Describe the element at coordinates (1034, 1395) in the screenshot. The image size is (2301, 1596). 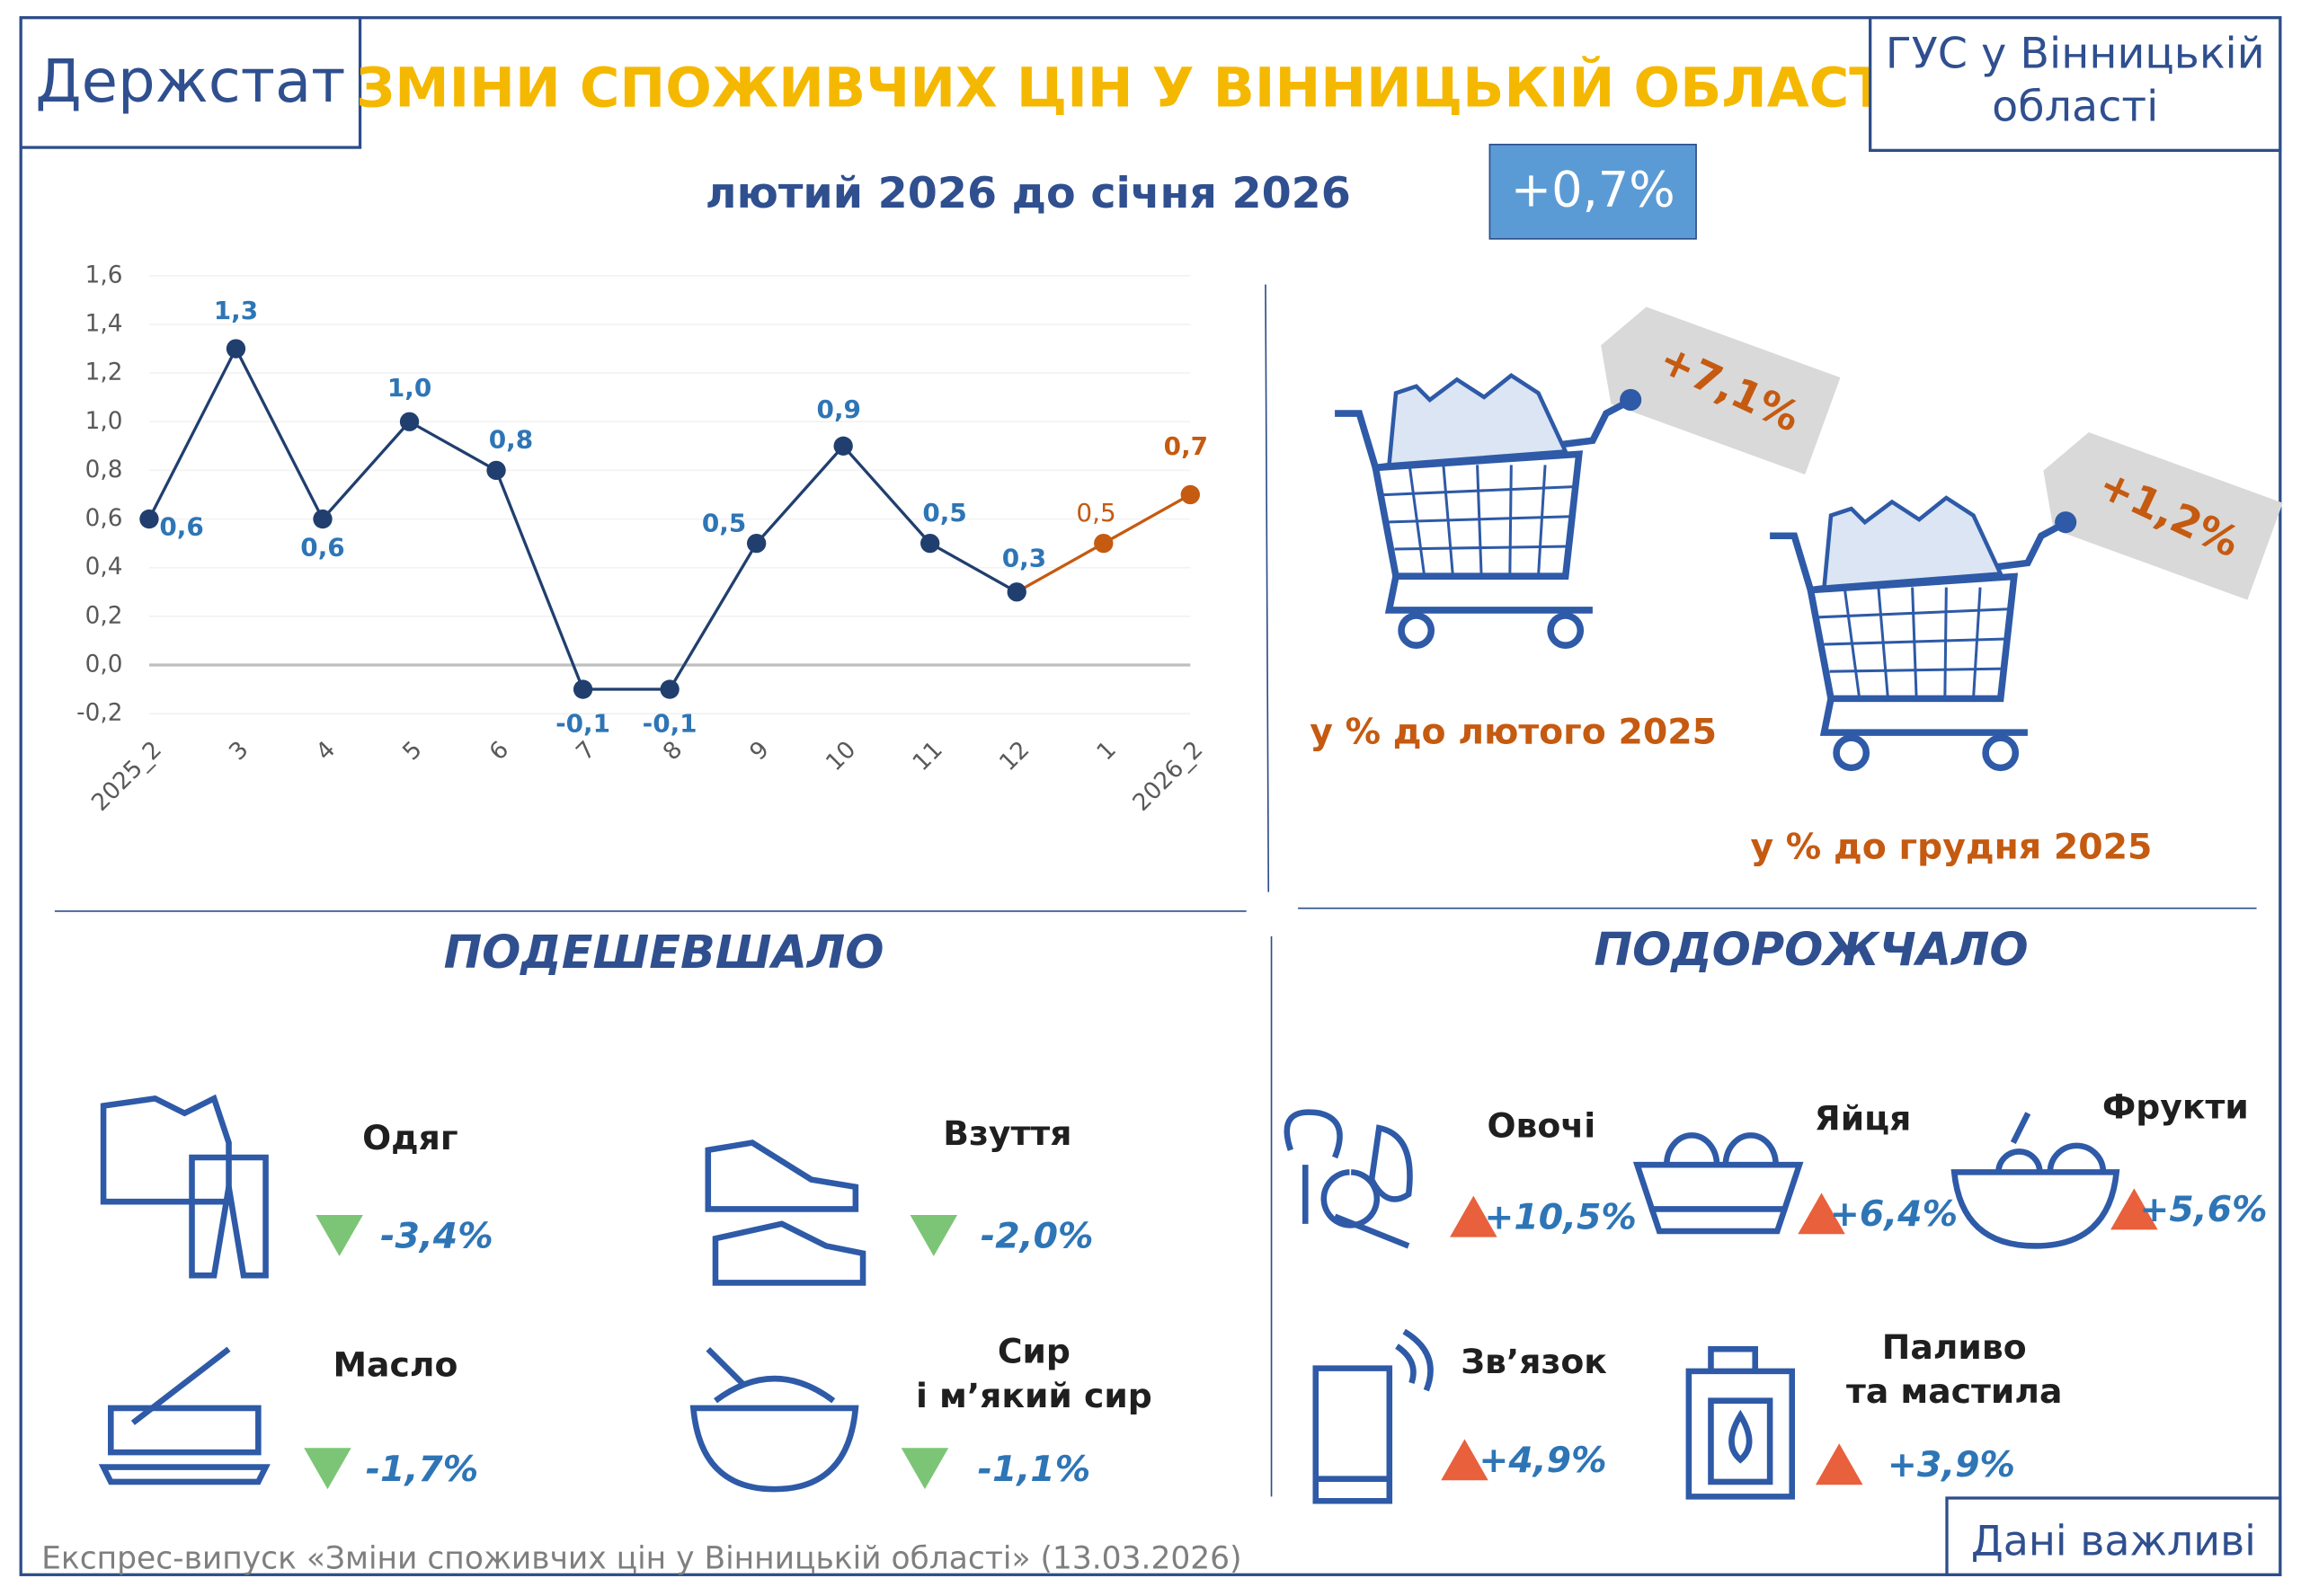
I see `item-name: і м’який сир` at that location.